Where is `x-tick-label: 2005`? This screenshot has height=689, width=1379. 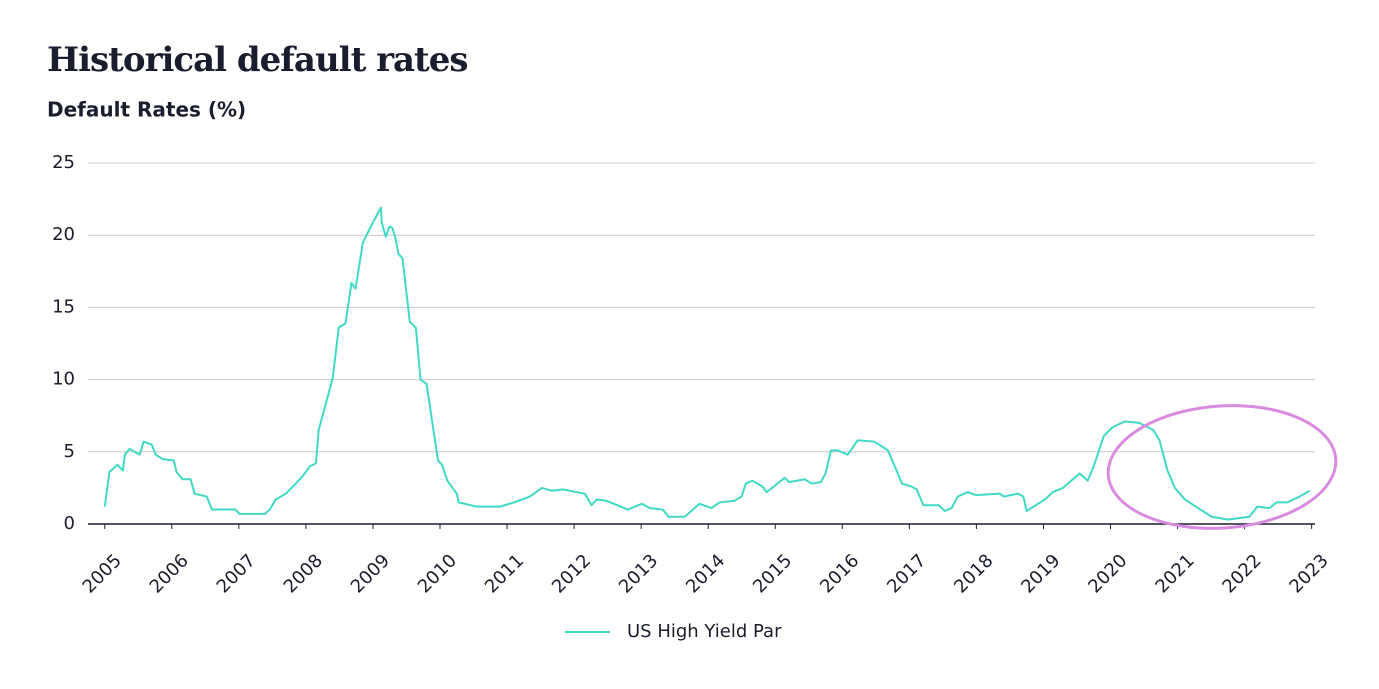
x-tick-label: 2005 is located at coordinates (102, 573).